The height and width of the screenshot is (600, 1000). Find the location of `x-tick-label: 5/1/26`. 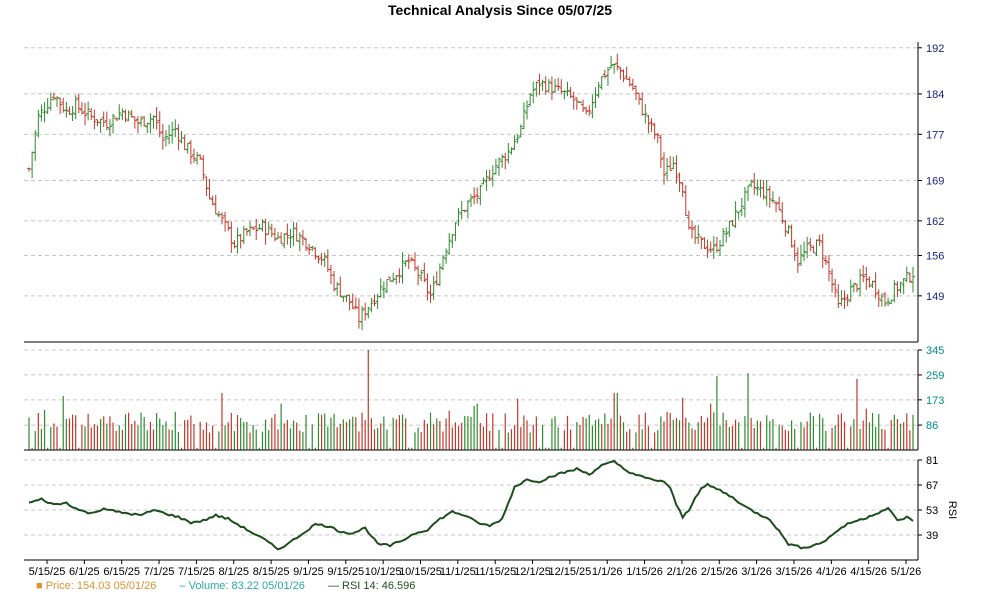

x-tick-label: 5/1/26 is located at coordinates (906, 572).